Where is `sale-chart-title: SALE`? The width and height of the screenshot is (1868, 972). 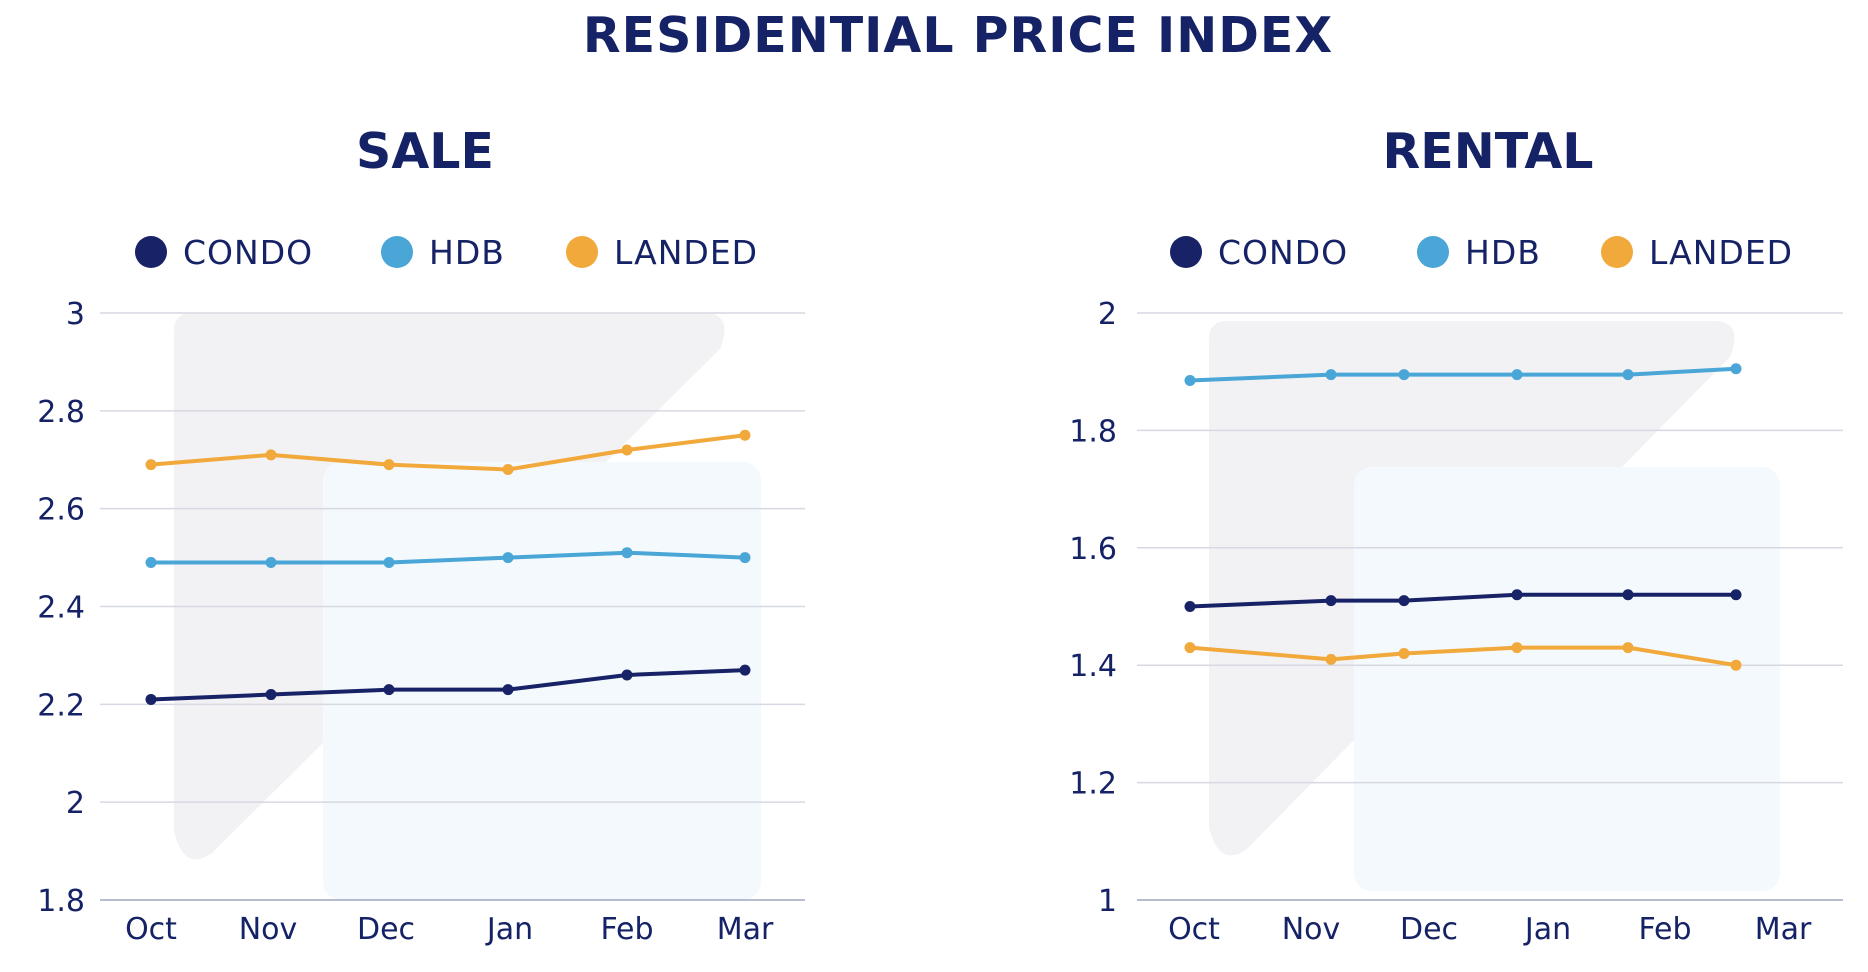
sale-chart-title: SALE is located at coordinates (425, 151).